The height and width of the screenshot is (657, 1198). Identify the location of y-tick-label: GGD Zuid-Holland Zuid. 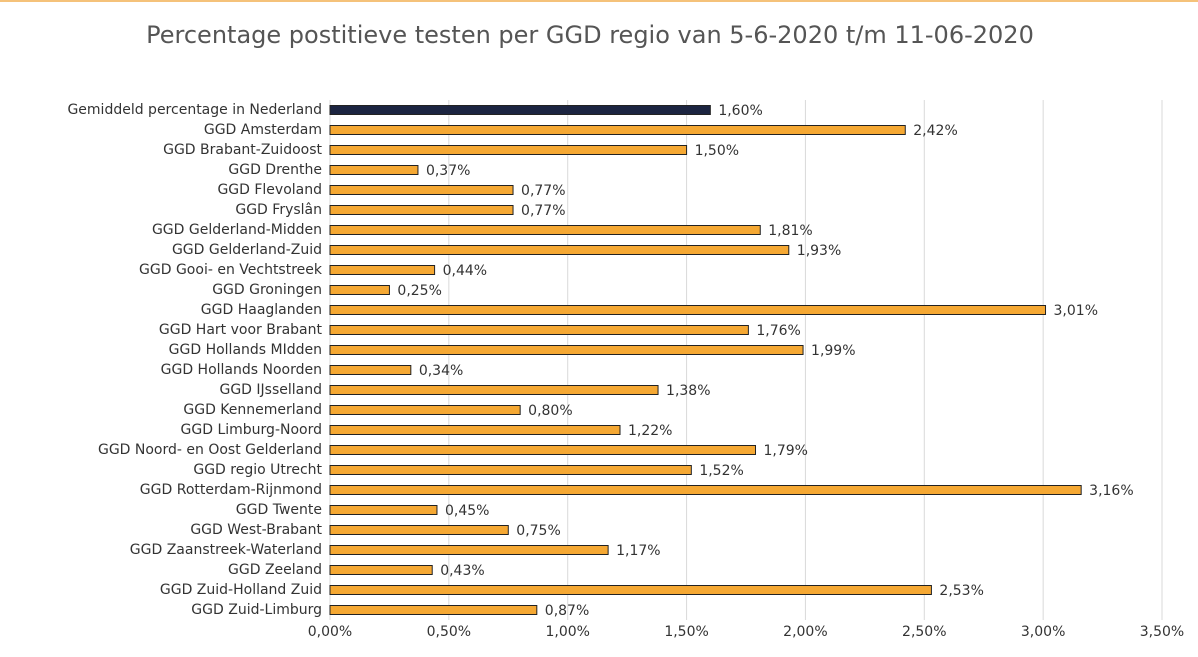
(241, 590).